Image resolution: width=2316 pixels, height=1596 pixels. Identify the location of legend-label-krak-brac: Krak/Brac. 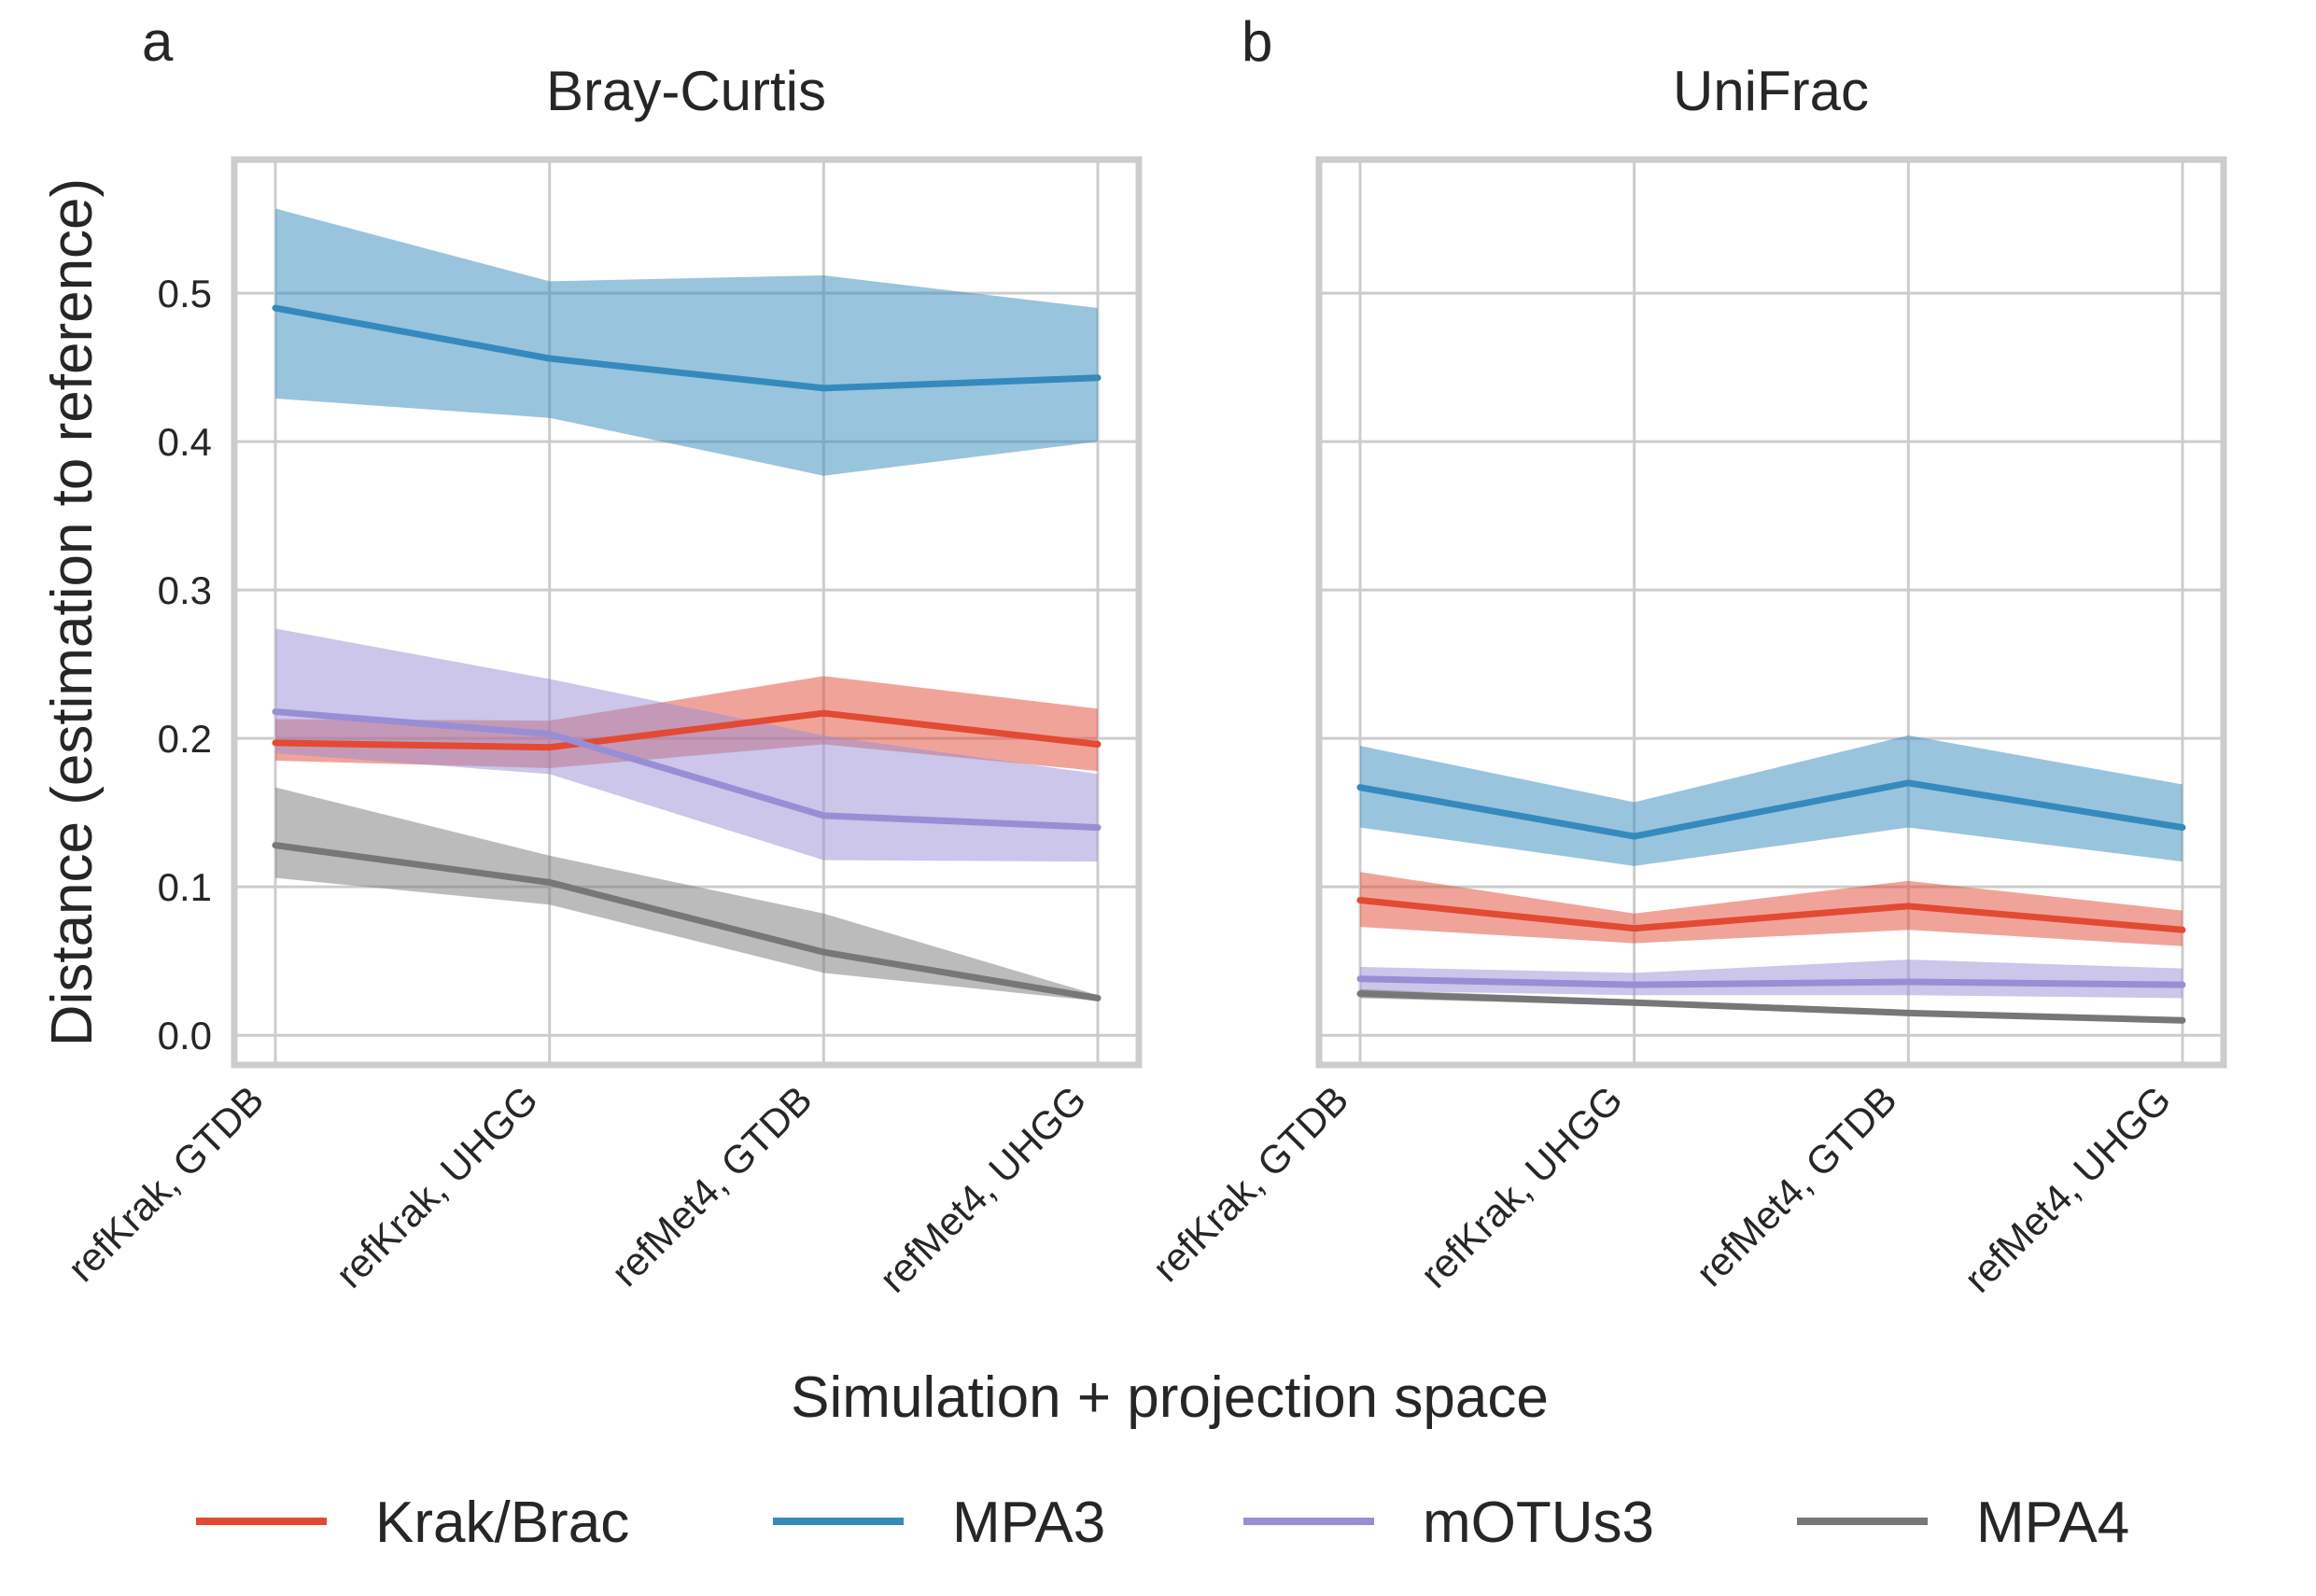
(502, 1523).